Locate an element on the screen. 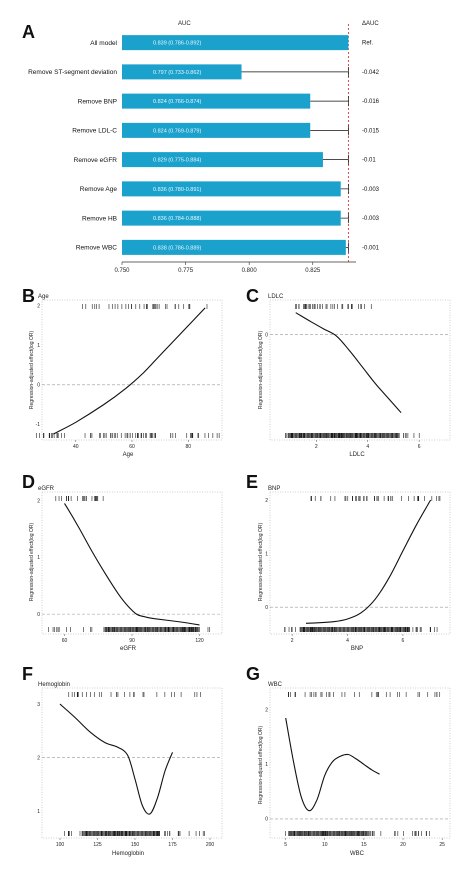 The image size is (474, 872). delta-auc-label: -0.01 is located at coordinates (369, 161).